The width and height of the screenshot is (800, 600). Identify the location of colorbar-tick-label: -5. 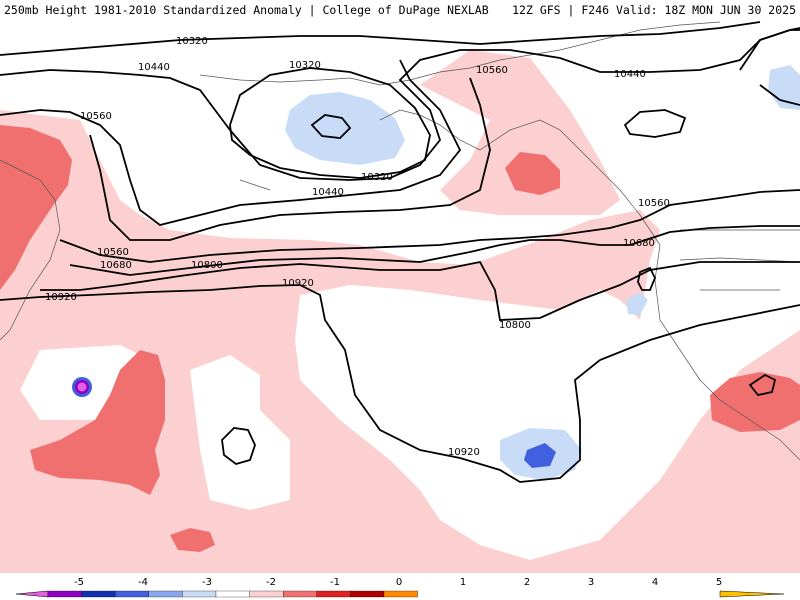
(79, 582).